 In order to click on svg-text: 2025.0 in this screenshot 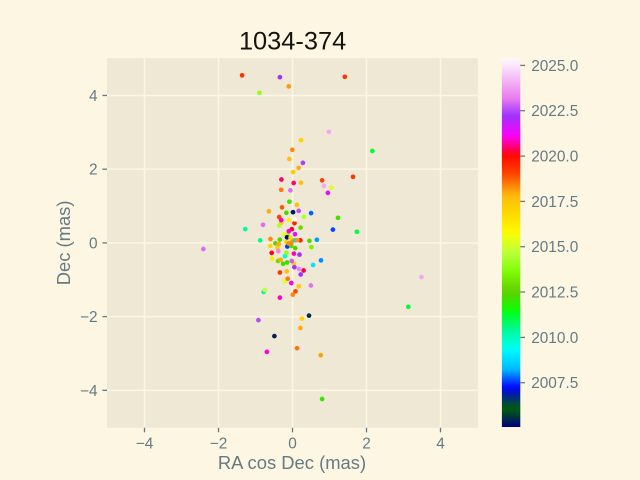, I will do `click(554, 66)`.